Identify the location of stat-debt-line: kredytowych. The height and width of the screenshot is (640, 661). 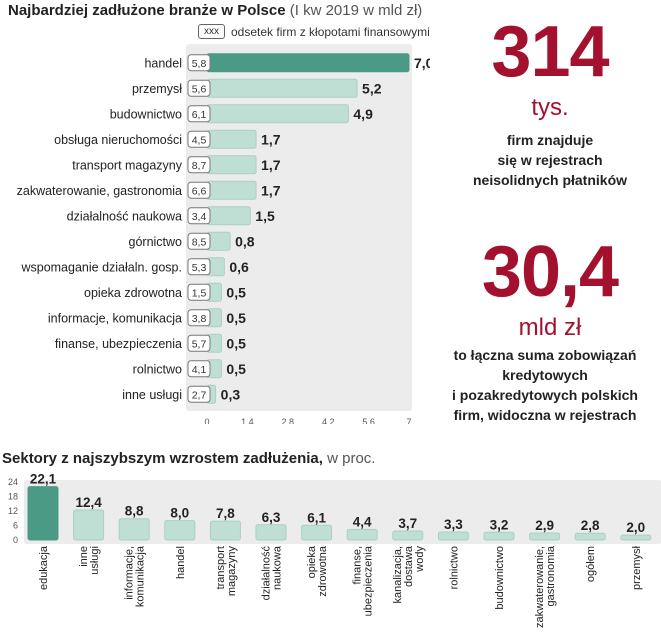
(545, 375).